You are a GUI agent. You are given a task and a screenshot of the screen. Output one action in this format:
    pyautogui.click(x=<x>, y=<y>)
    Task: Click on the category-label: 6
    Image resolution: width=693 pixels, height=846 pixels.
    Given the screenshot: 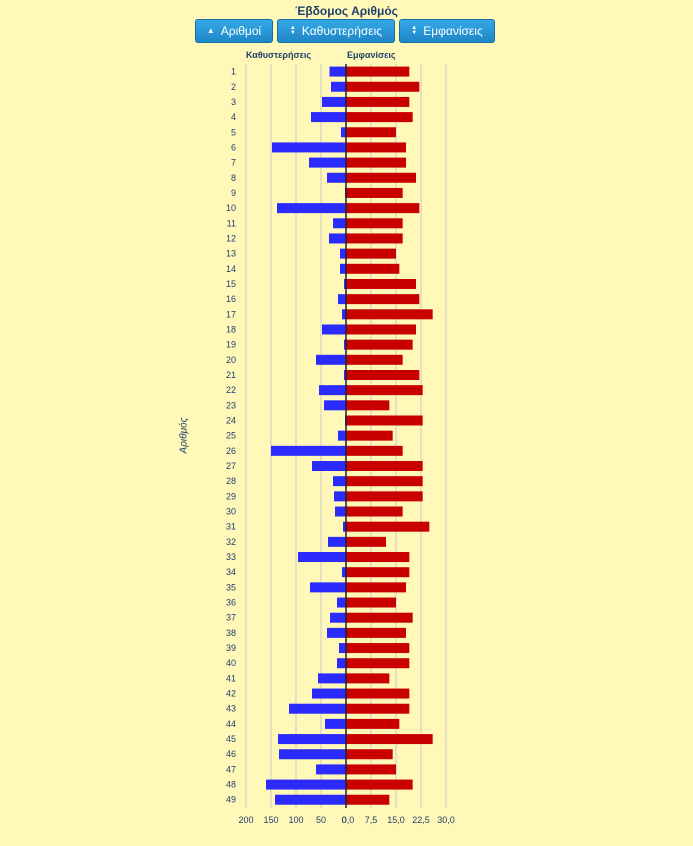 What is the action you would take?
    pyautogui.click(x=233, y=147)
    